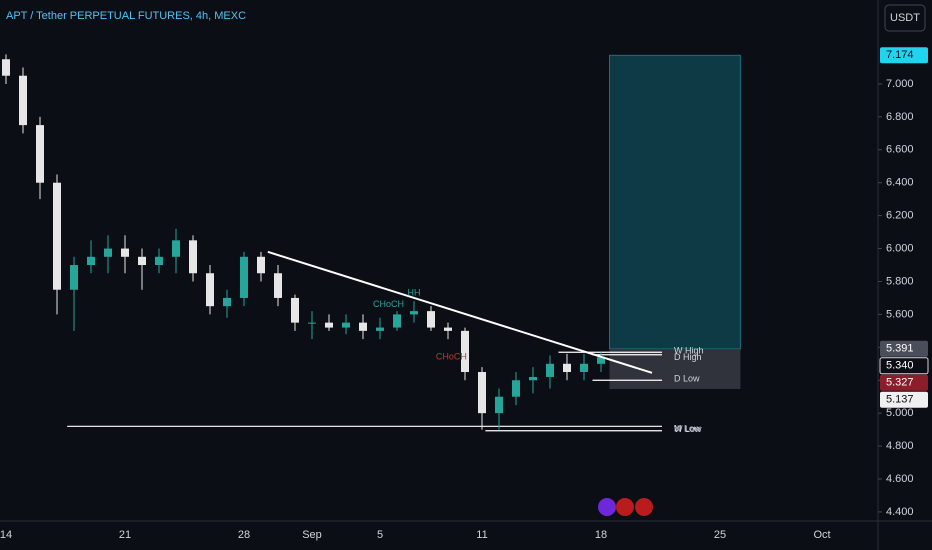 This screenshot has width=932, height=550. Describe the element at coordinates (900, 216) in the screenshot. I see `y-tick-label: 6.200` at that location.